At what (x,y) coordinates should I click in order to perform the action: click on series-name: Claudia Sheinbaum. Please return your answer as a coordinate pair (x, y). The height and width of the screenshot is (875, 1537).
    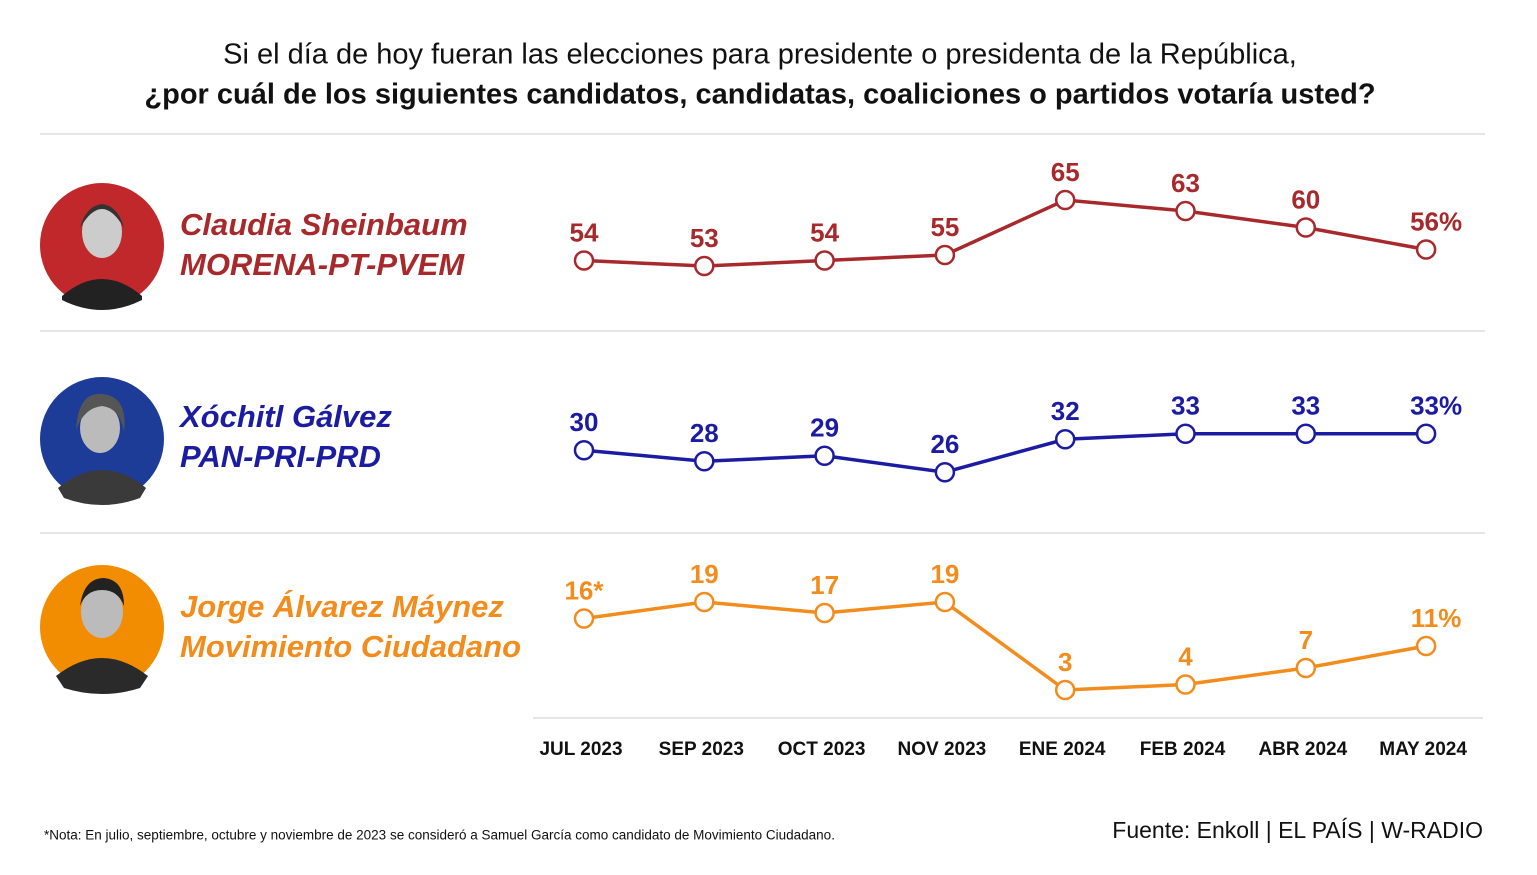
    Looking at the image, I should click on (324, 224).